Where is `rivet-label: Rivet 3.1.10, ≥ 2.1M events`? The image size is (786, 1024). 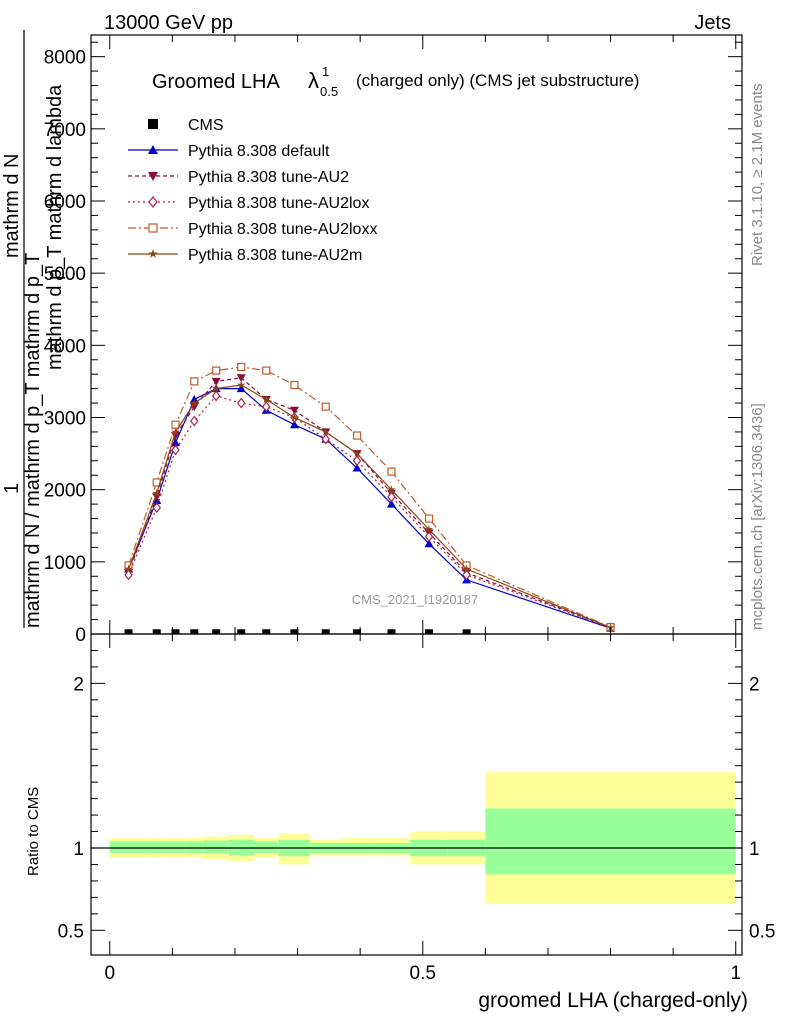
rivet-label: Rivet 3.1.10, ≥ 2.1M events is located at coordinates (757, 175).